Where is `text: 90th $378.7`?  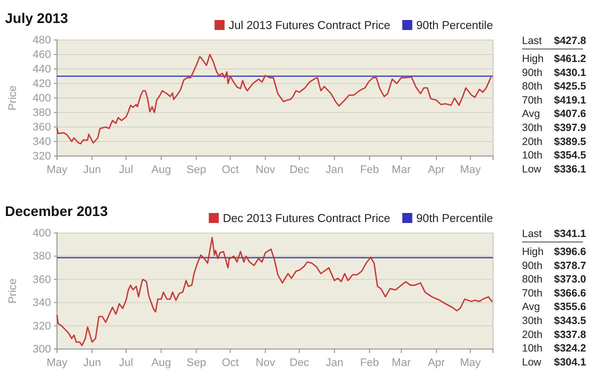
text: 90th $378.7 is located at coordinates (554, 266).